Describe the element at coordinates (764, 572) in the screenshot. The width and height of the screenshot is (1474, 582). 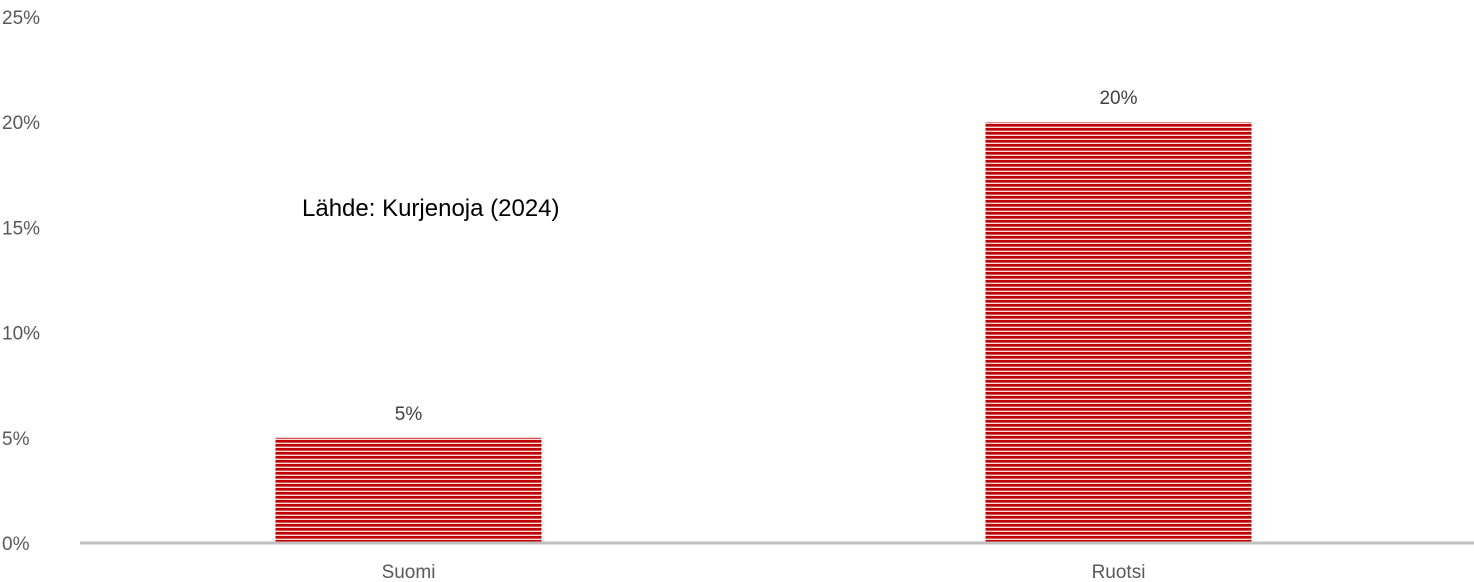
I see `category-labels-group: Suomi Ruotsi` at that location.